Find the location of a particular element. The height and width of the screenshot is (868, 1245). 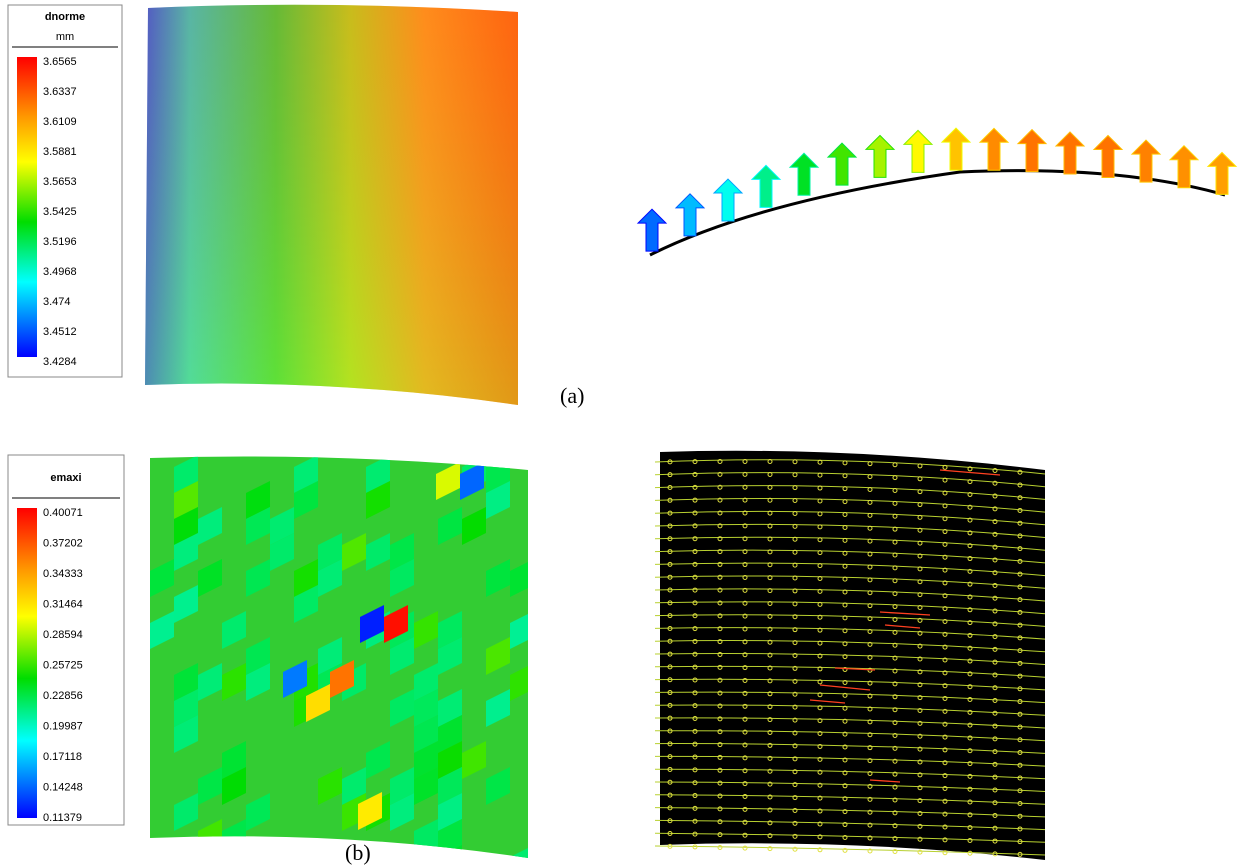

legend-label: 3.5196 is located at coordinates (60, 242).